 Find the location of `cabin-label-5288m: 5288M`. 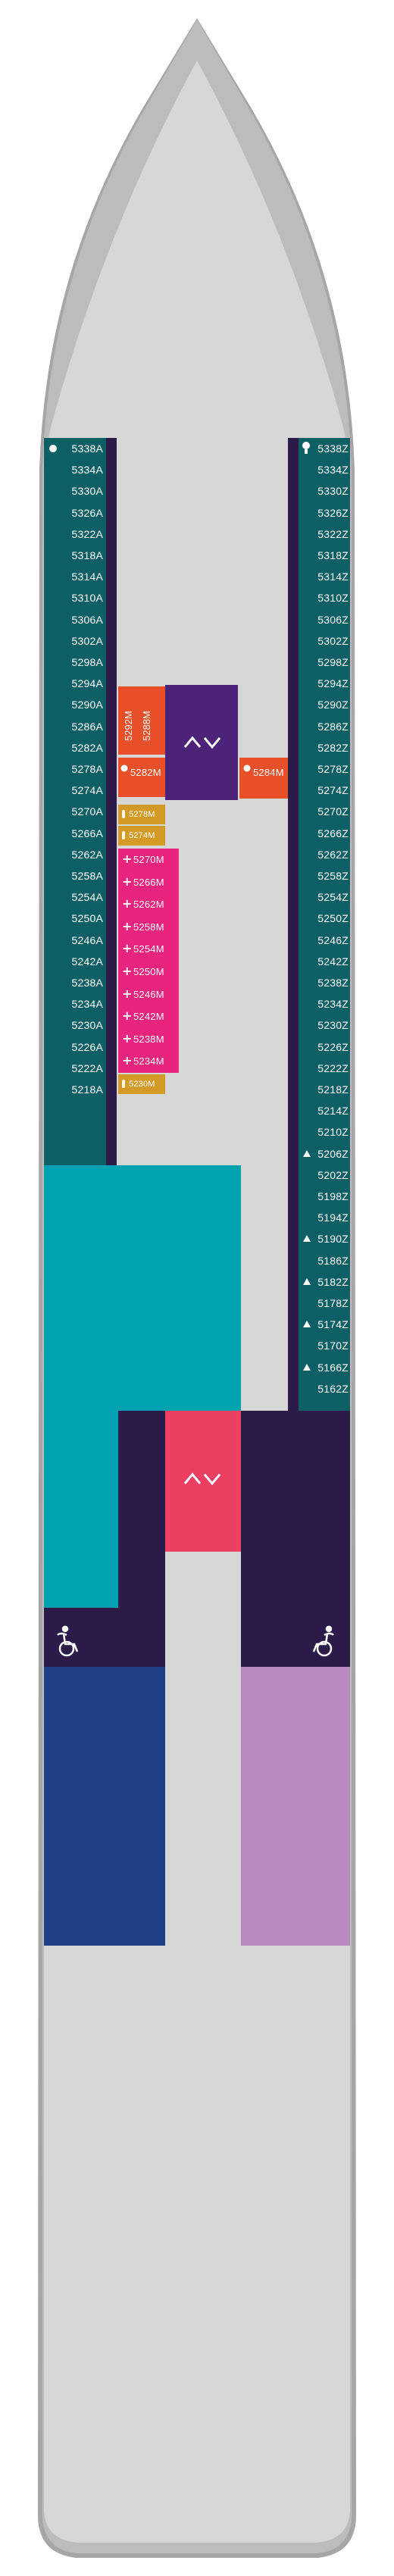

cabin-label-5288m: 5288M is located at coordinates (146, 726).